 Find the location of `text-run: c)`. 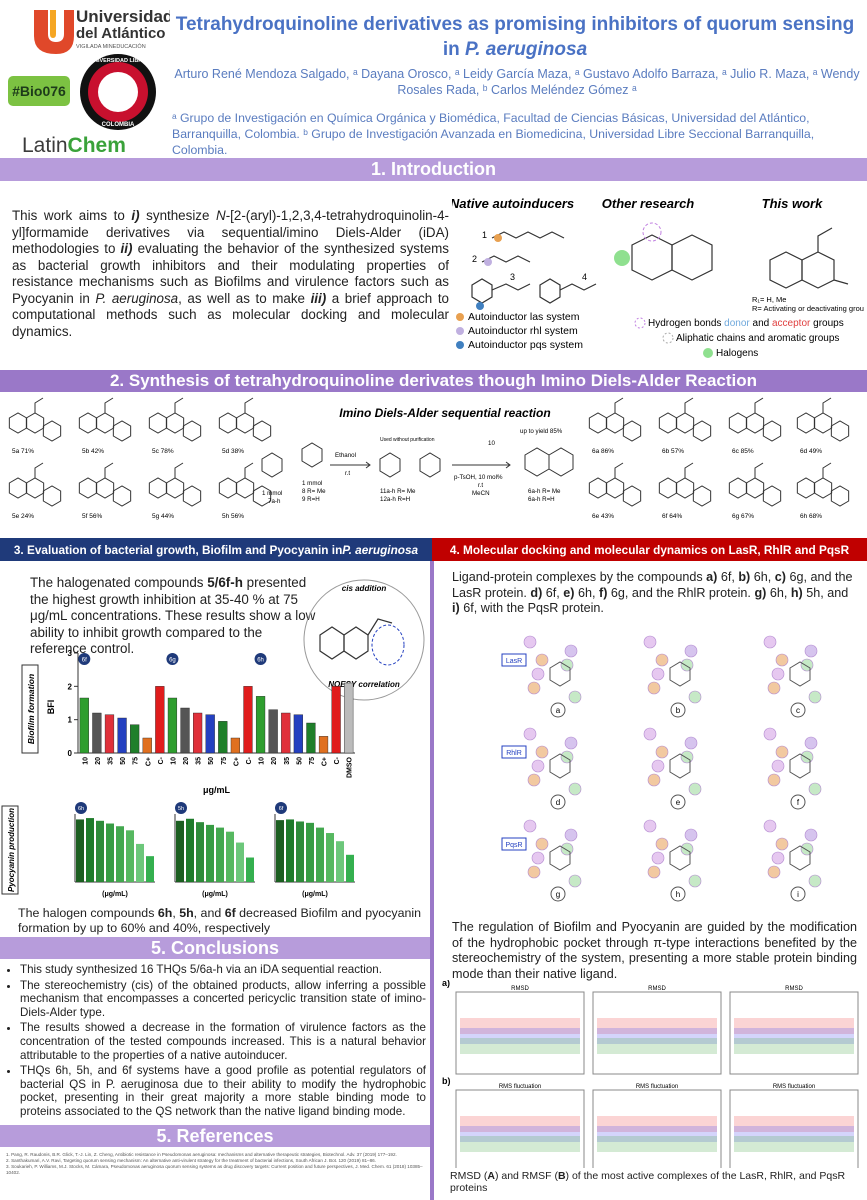

text-run: c) is located at coordinates (780, 577).